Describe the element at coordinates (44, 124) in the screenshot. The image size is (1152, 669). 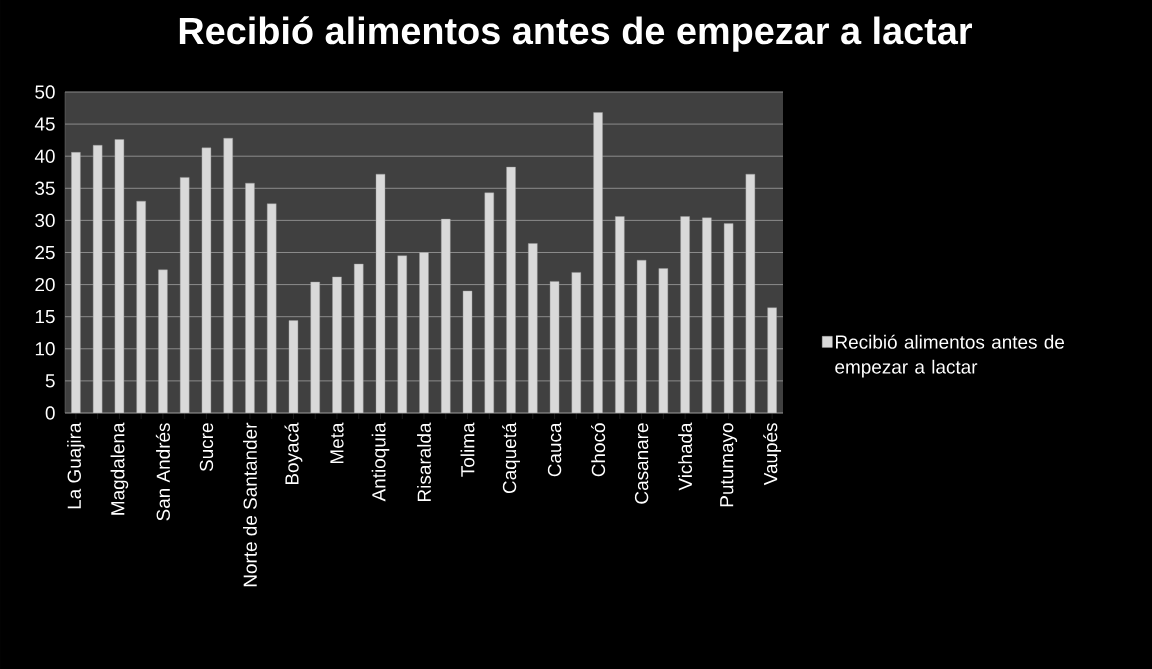
I see `y-tick-label: 45` at that location.